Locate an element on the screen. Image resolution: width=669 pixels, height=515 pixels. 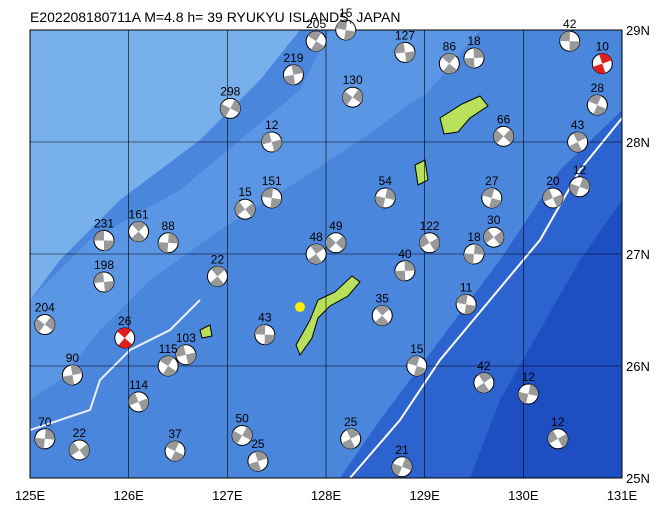
depth-label: 20 is located at coordinates (553, 181).